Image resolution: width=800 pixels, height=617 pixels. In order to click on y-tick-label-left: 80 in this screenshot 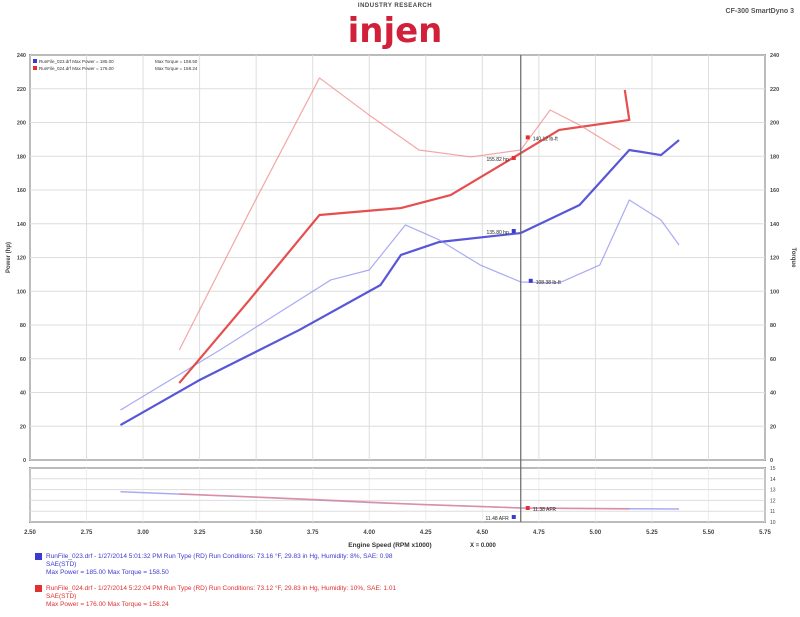, I will do `click(23, 326)`.